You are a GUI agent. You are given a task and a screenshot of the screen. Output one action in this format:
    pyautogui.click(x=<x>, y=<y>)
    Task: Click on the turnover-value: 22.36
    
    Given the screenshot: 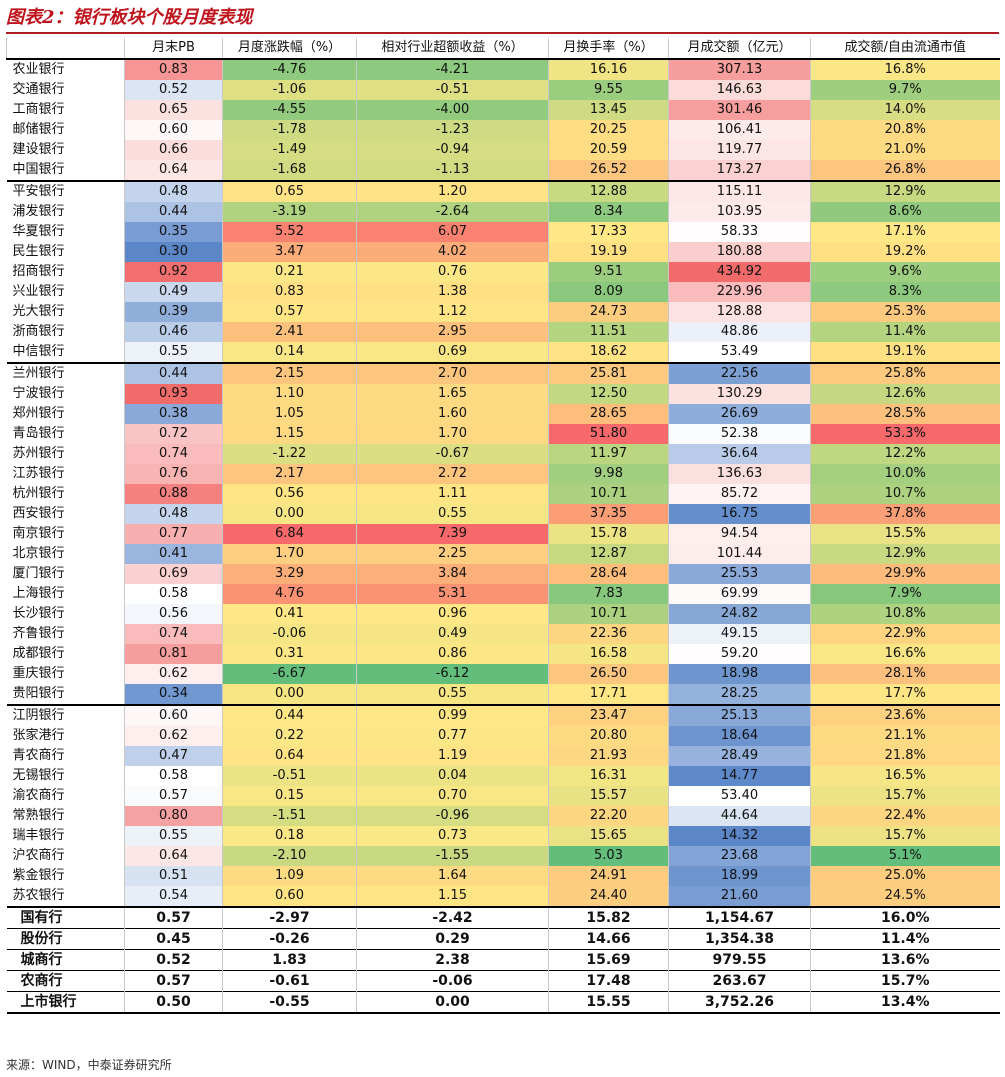 What is the action you would take?
    pyautogui.click(x=608, y=634)
    